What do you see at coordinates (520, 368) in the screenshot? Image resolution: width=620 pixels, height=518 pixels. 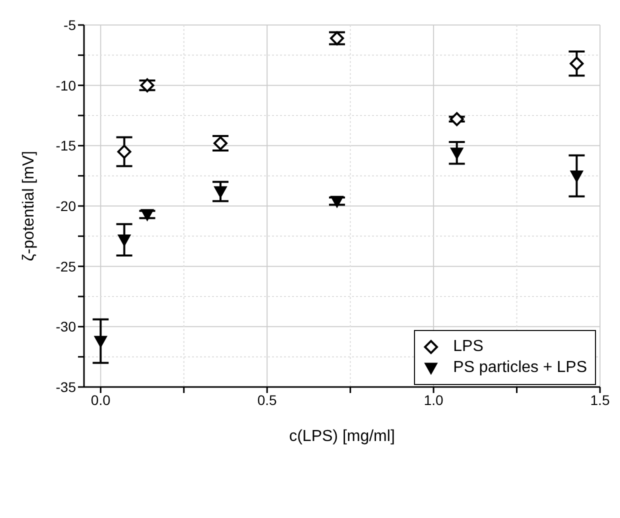 I see `legend-label: PS particles + LPS` at bounding box center [520, 368].